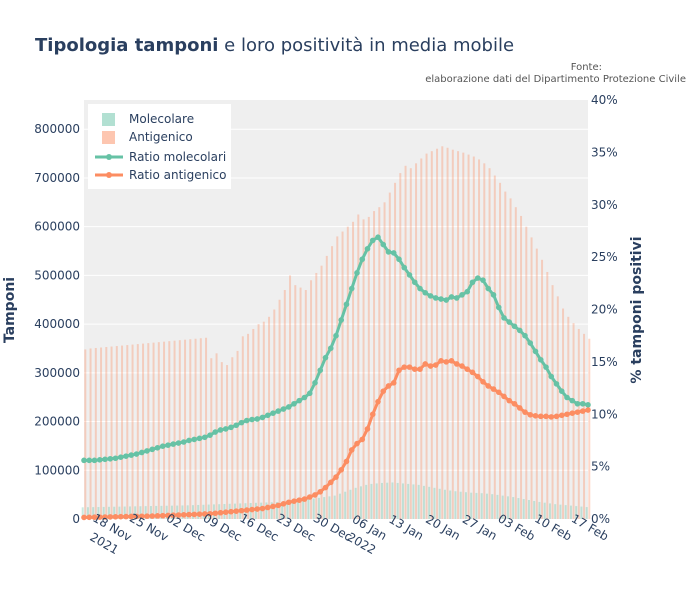 The height and width of the screenshot is (600, 700). Describe the element at coordinates (76, 519) in the screenshot. I see `left-tick-label: 0` at that location.